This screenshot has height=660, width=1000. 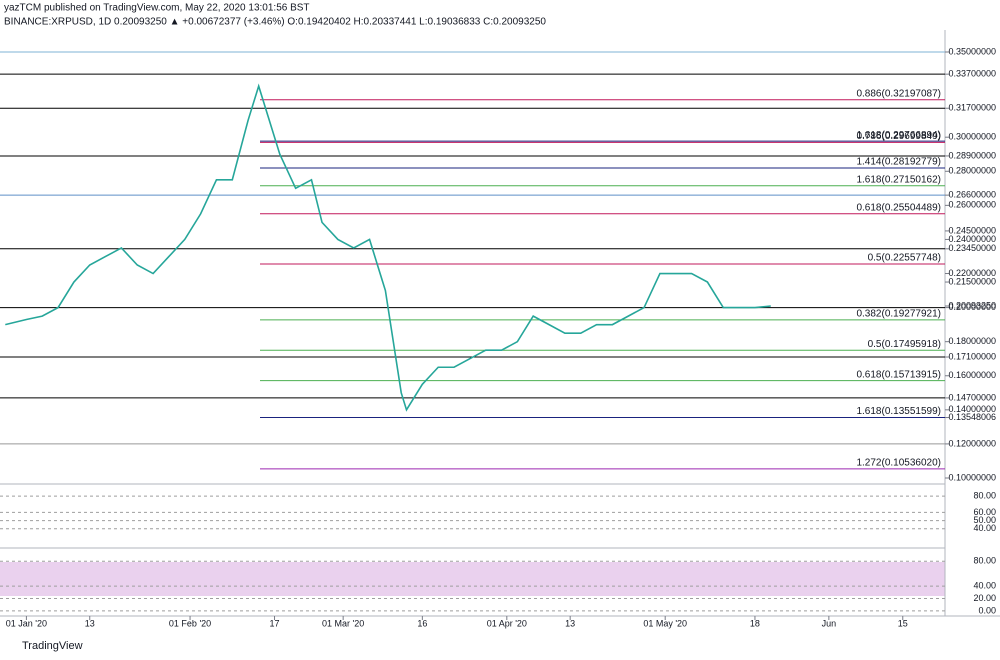 I want to click on x-tick-label: 16, so click(x=422, y=623).